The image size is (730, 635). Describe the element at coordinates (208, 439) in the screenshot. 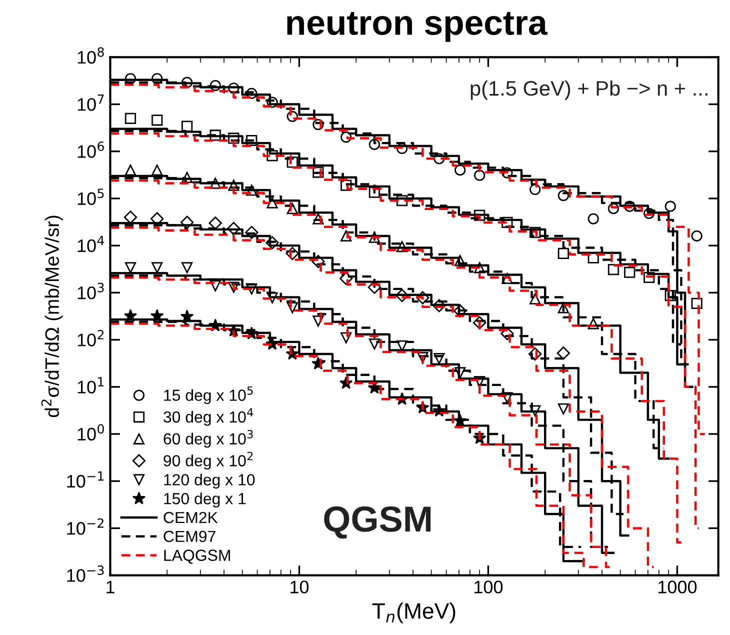

I see `legend-label: 60 deg x 10$^{3}$` at that location.